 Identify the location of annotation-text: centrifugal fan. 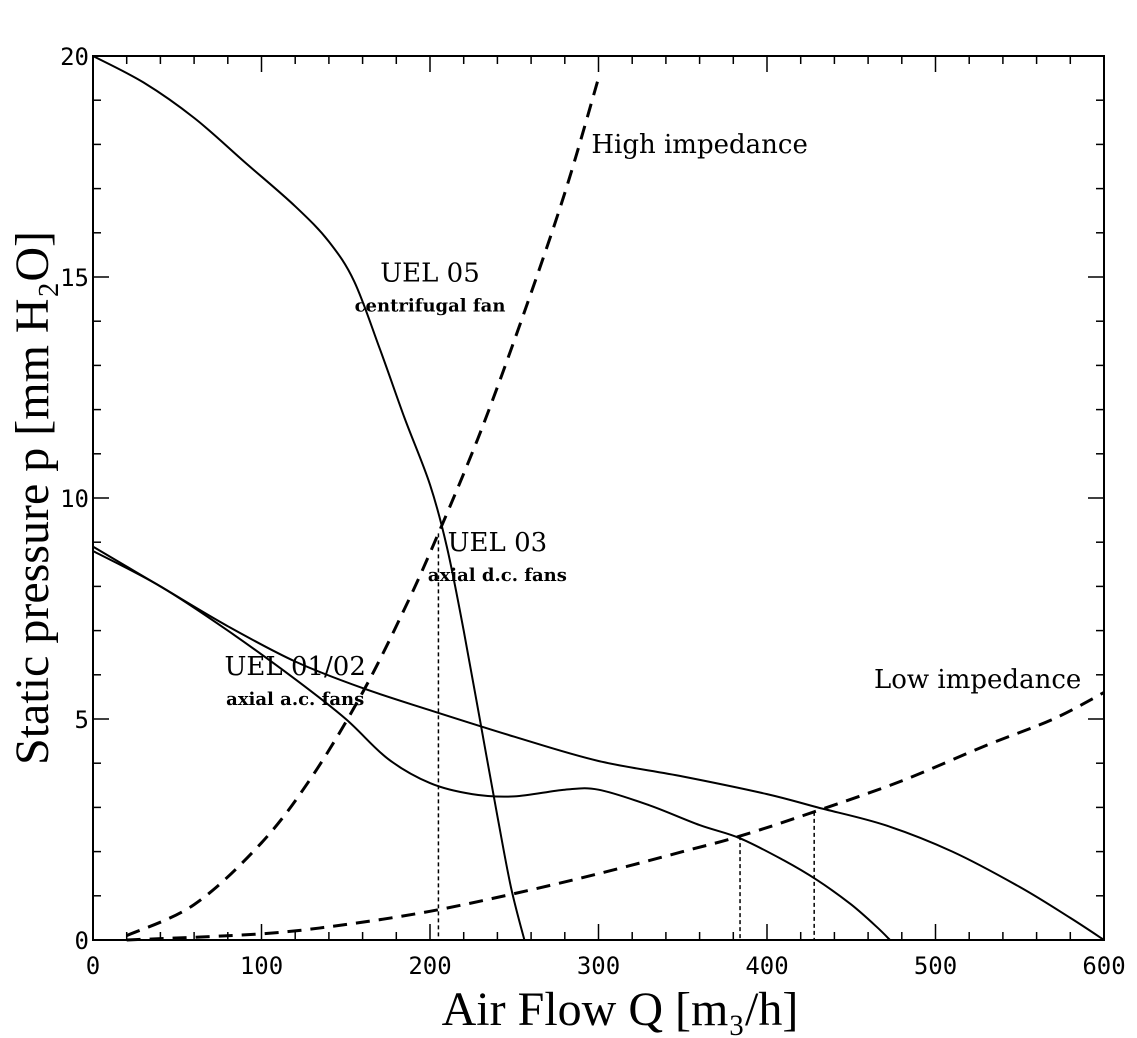
(430, 305).